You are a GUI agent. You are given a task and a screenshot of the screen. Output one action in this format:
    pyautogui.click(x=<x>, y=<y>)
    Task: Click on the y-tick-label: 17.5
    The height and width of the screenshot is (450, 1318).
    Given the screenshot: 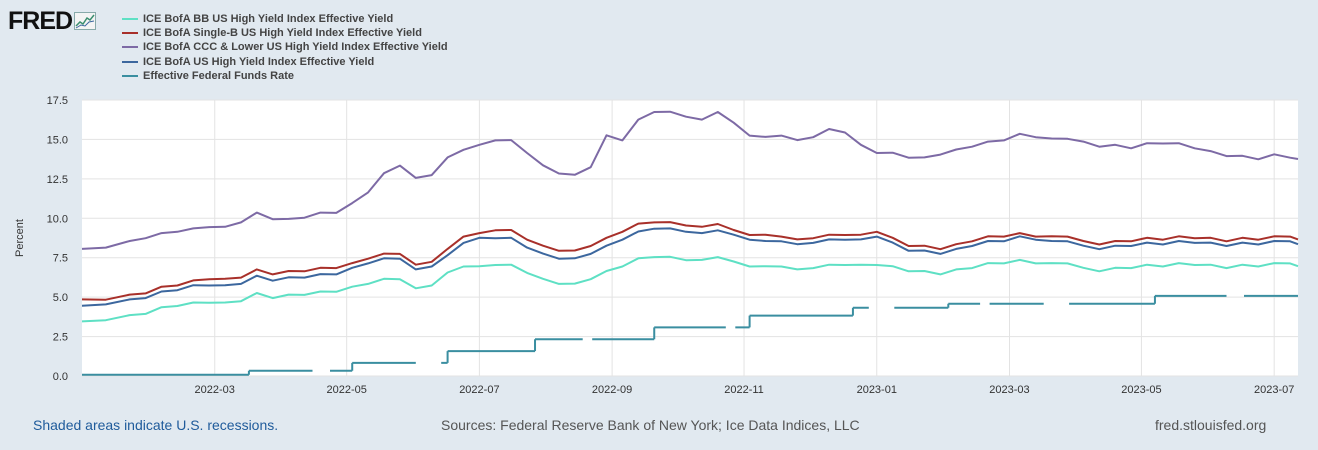 What is the action you would take?
    pyautogui.click(x=57, y=101)
    